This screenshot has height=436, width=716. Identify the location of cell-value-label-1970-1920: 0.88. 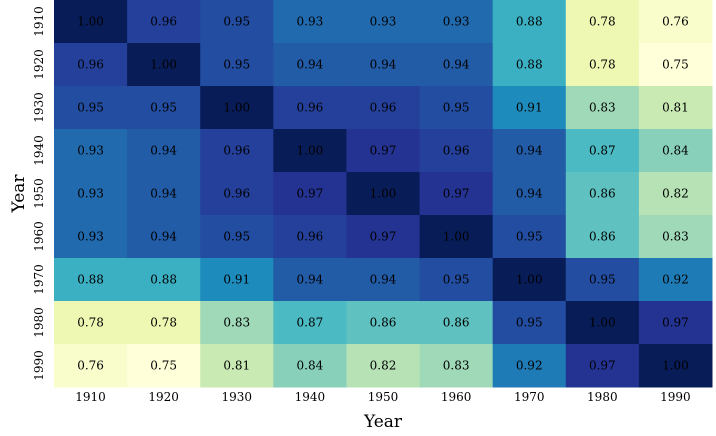
(163, 280).